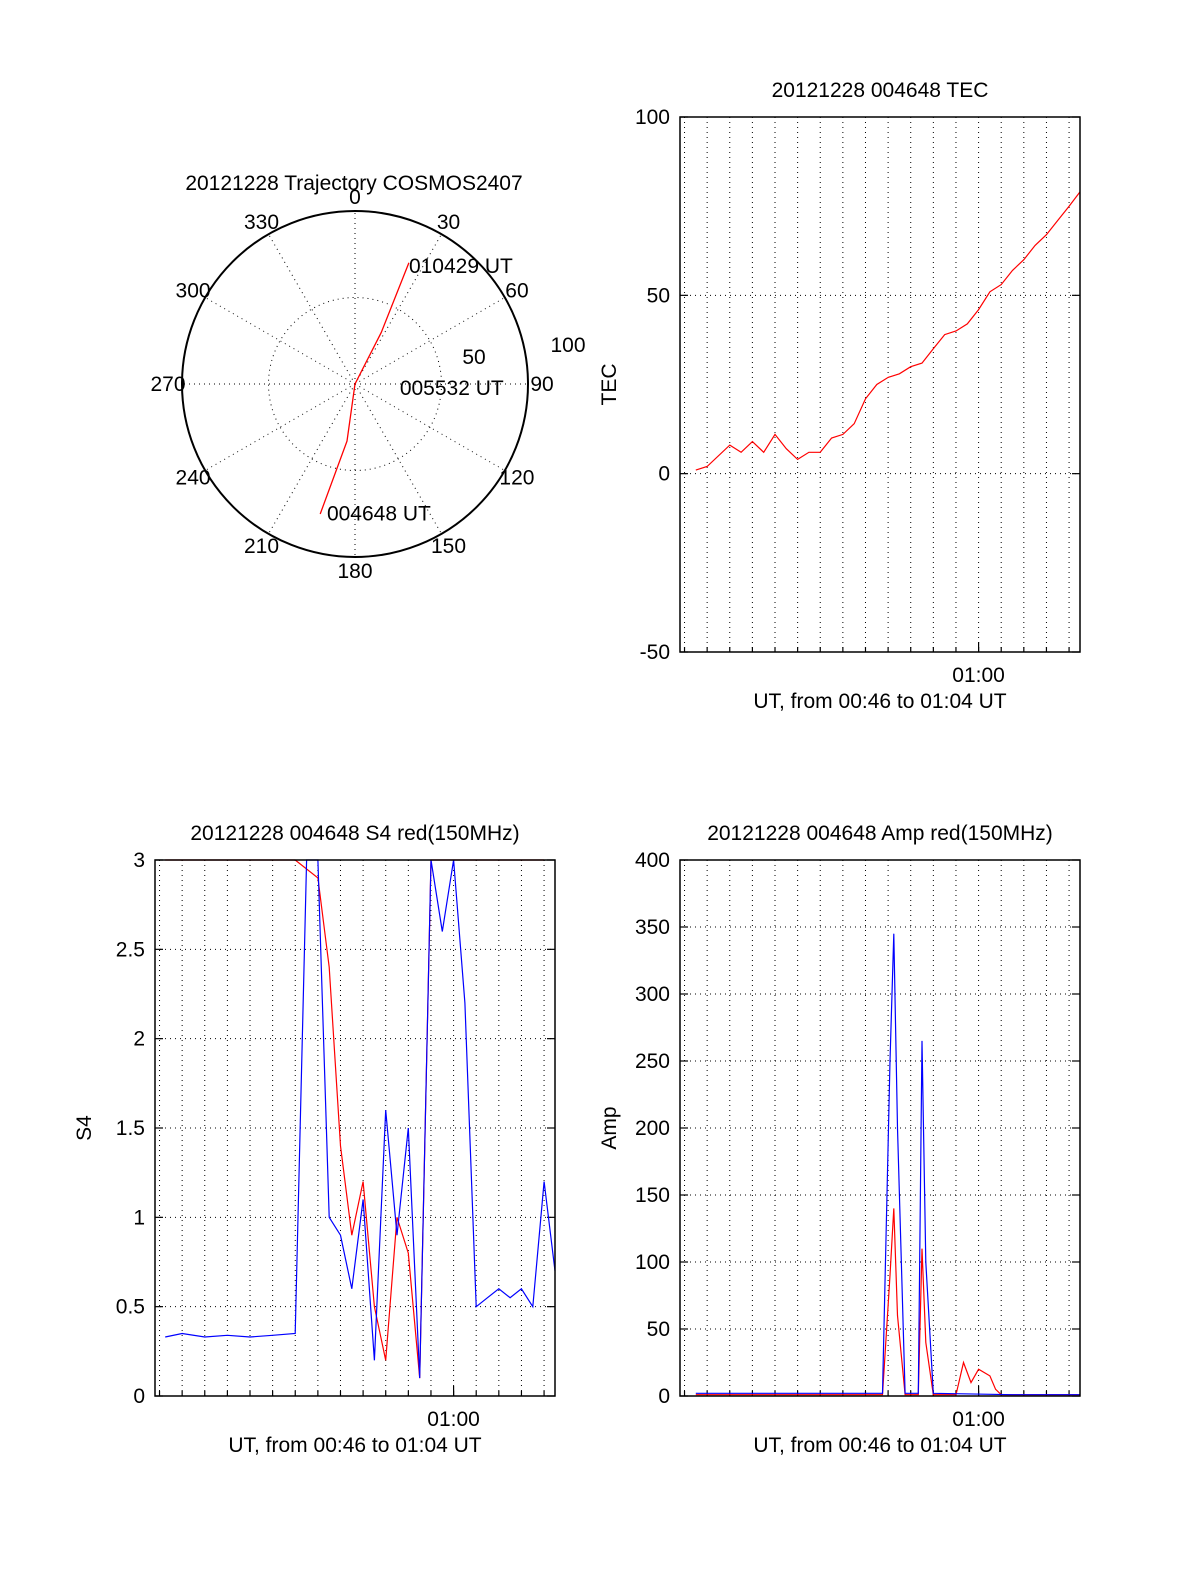 The image size is (1200, 1575). I want to click on polar-angle-label: 0, so click(355, 197).